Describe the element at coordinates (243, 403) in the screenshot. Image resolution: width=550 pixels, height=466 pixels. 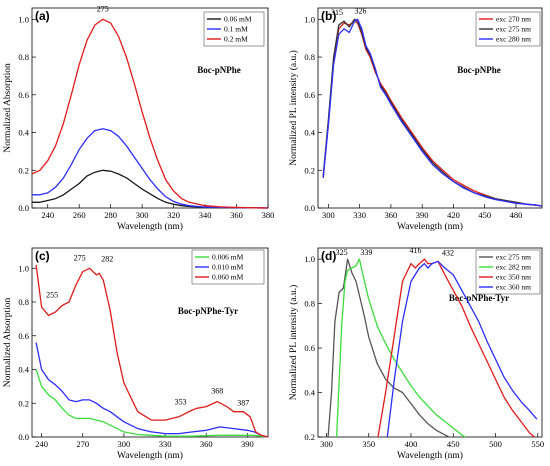
I see `peak-annotation: 387` at that location.